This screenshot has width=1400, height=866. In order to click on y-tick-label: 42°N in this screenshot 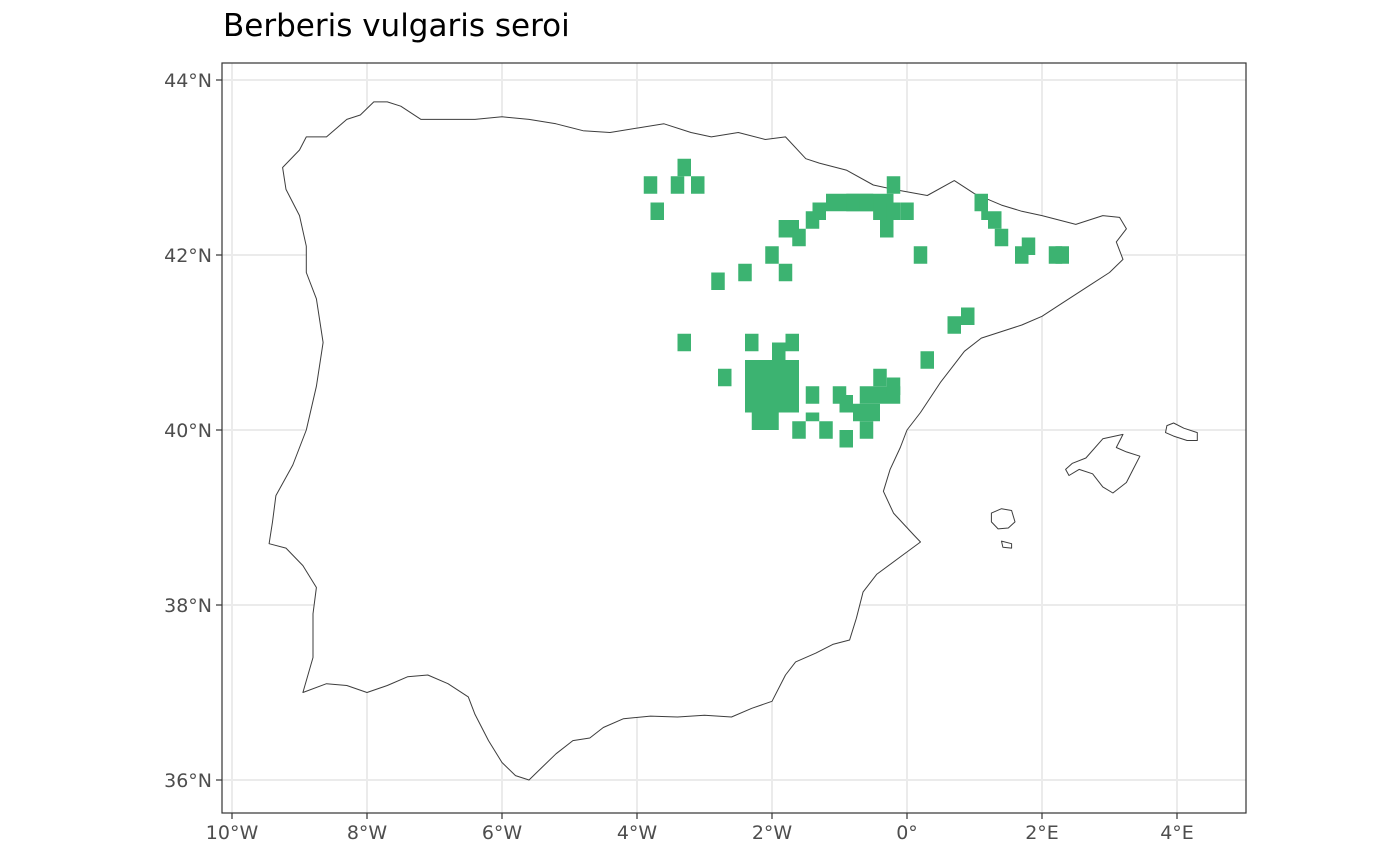, I will do `click(188, 256)`.